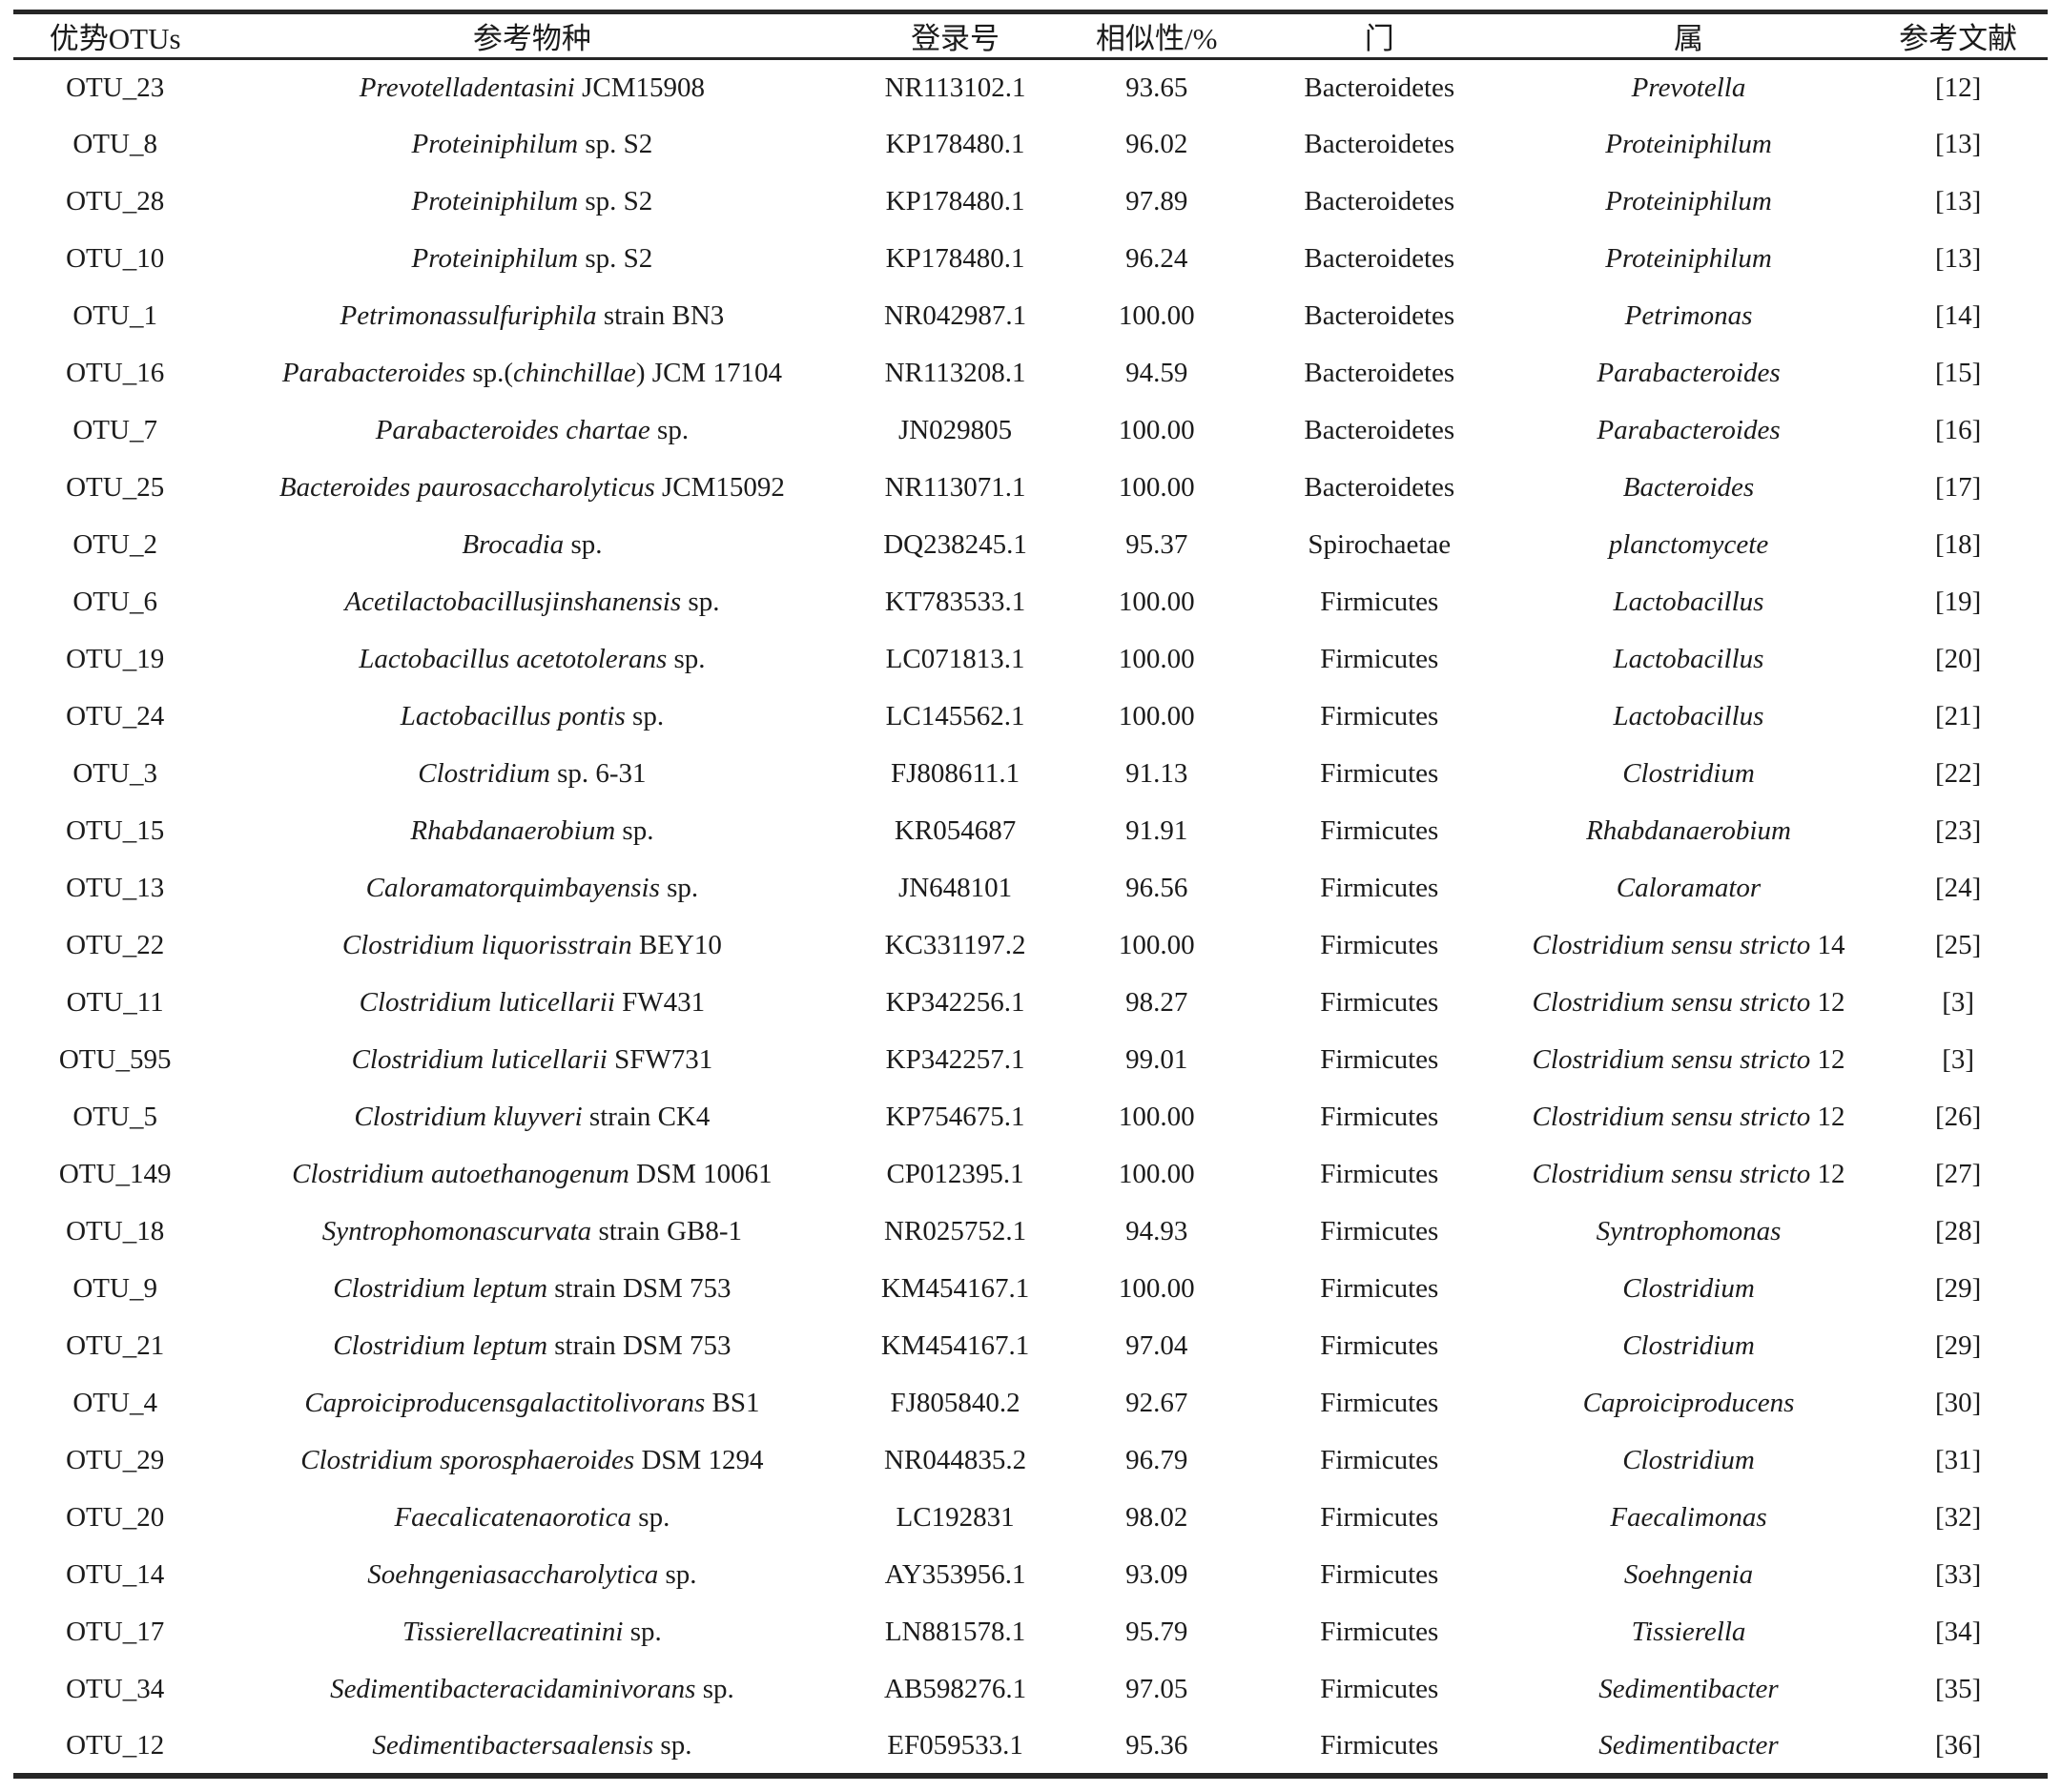  What do you see at coordinates (532, 1174) in the screenshot?
I see `cell-species: Clostridium autoethanogenum DSM 10061` at bounding box center [532, 1174].